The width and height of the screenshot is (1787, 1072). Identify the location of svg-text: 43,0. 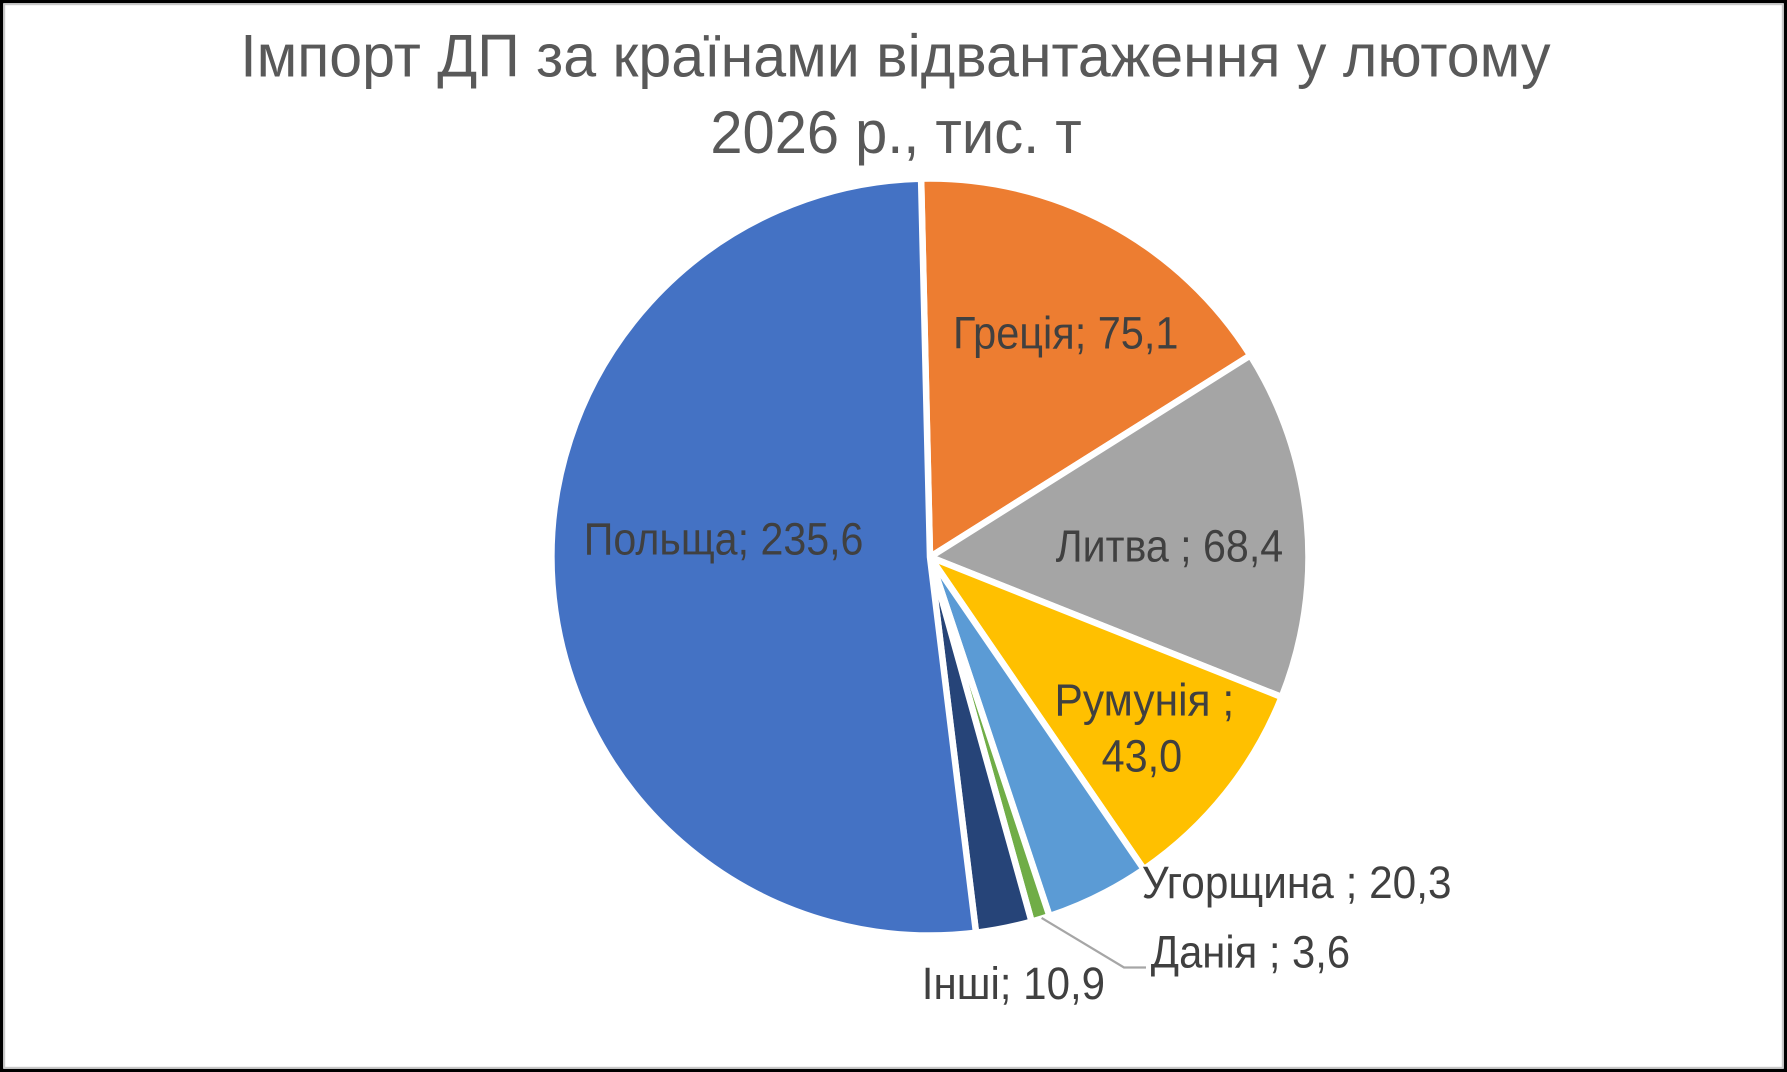
(1142, 757).